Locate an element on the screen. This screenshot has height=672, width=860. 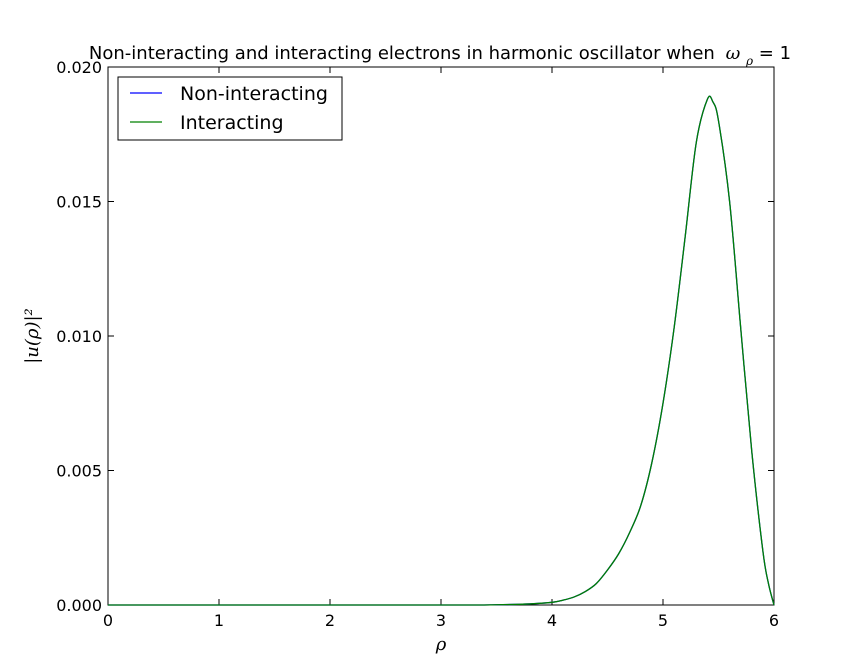
y-tick-label: 0.015 is located at coordinates (79, 202).